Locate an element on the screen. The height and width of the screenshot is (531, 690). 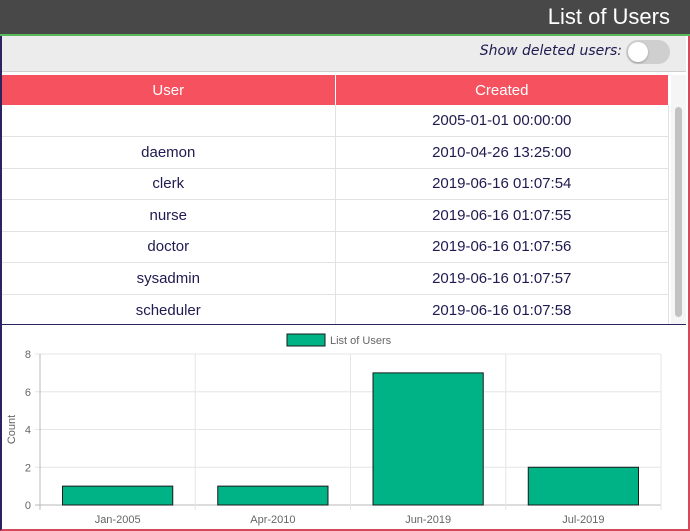
y-tick-label: 2 is located at coordinates (28, 468).